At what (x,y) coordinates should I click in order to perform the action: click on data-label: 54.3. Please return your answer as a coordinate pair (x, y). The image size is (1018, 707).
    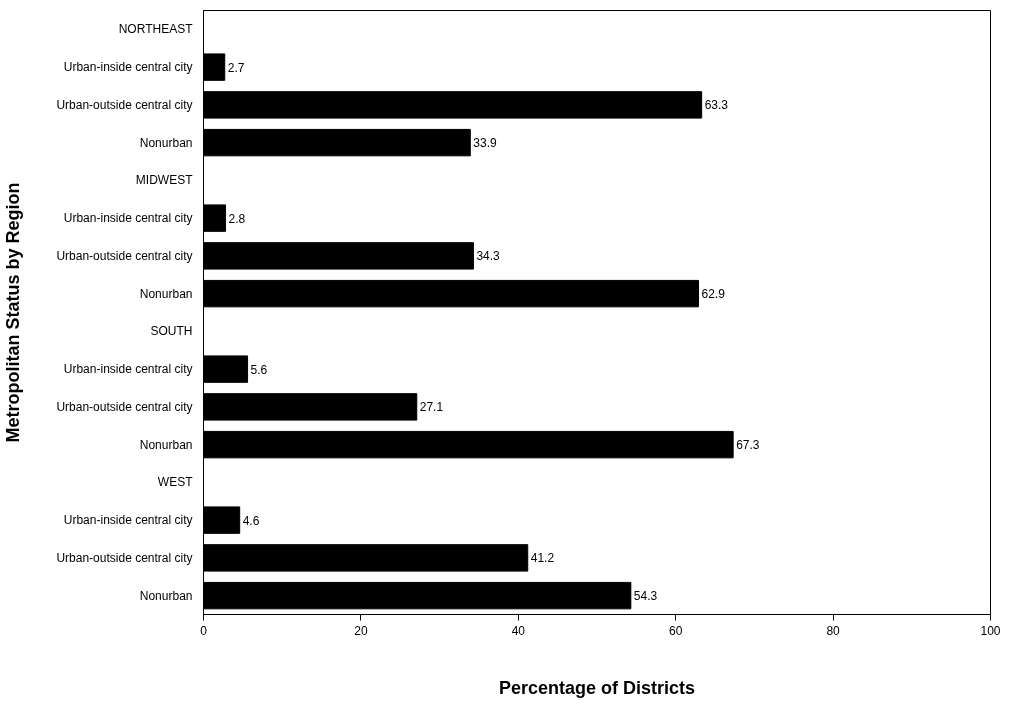
    Looking at the image, I should click on (645, 596).